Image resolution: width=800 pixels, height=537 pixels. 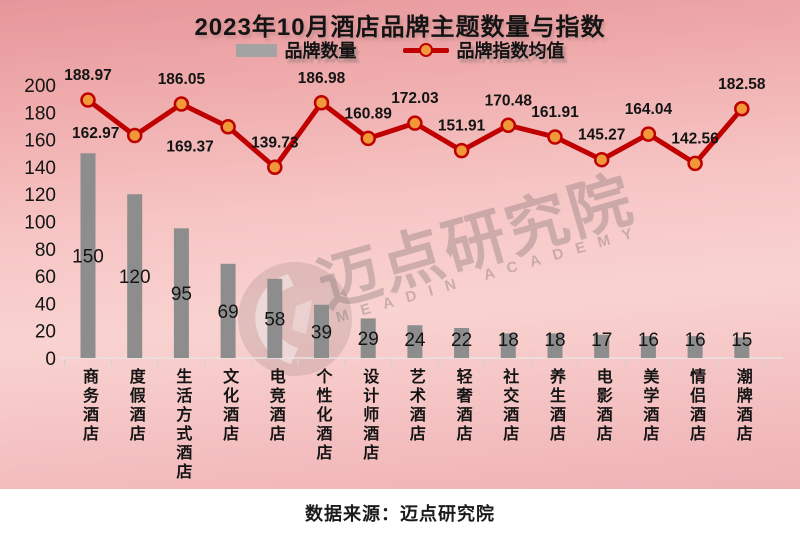 What do you see at coordinates (368, 113) in the screenshot?
I see `line-value-label: 160.89` at bounding box center [368, 113].